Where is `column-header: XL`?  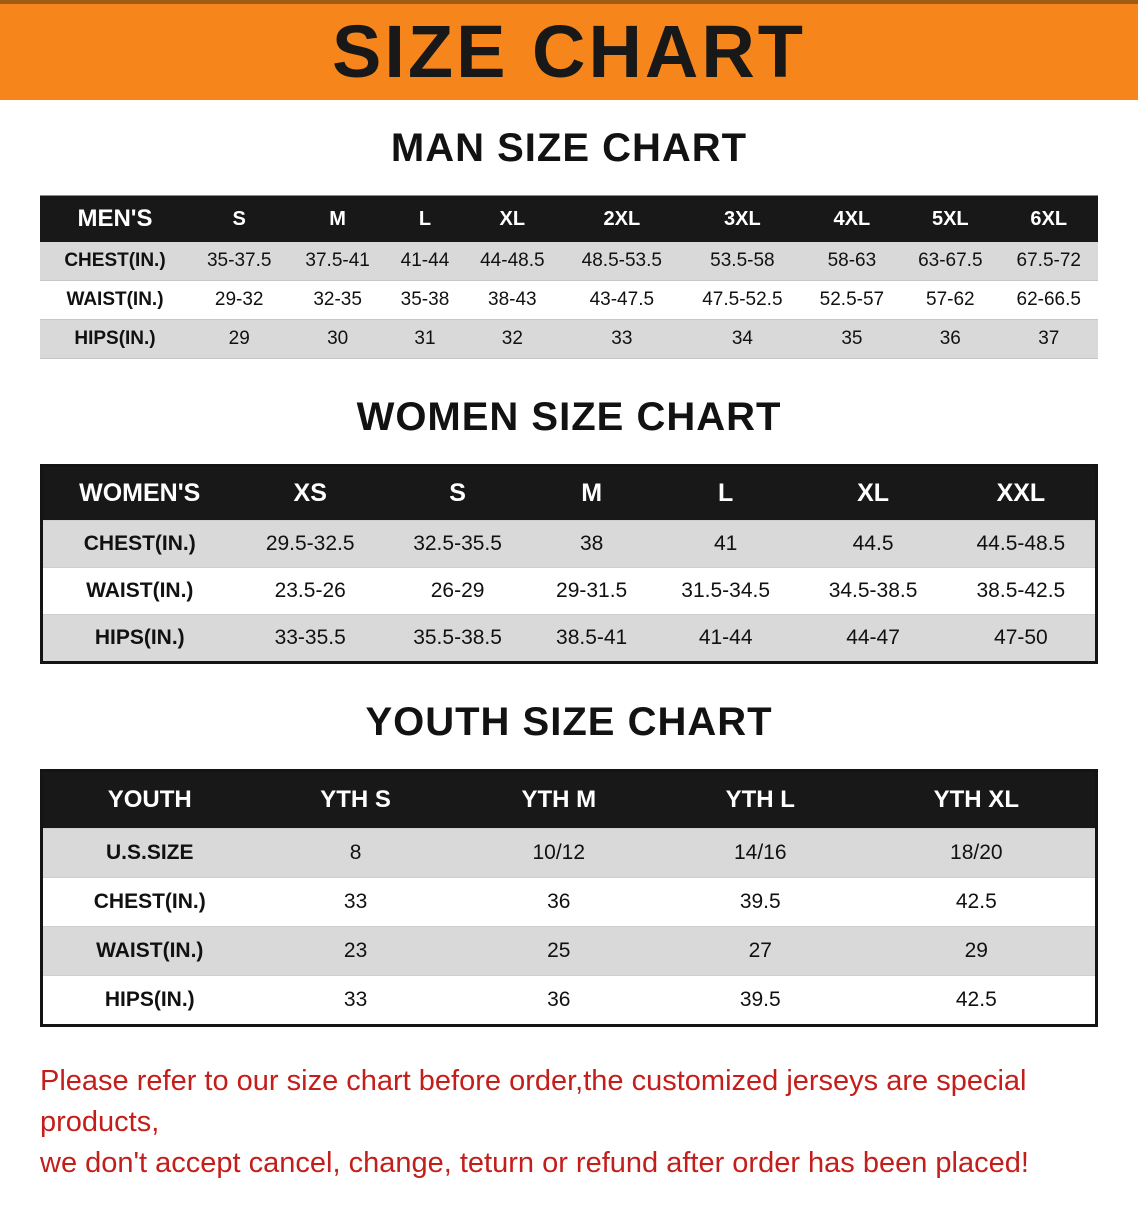
column-header: XL is located at coordinates (512, 218).